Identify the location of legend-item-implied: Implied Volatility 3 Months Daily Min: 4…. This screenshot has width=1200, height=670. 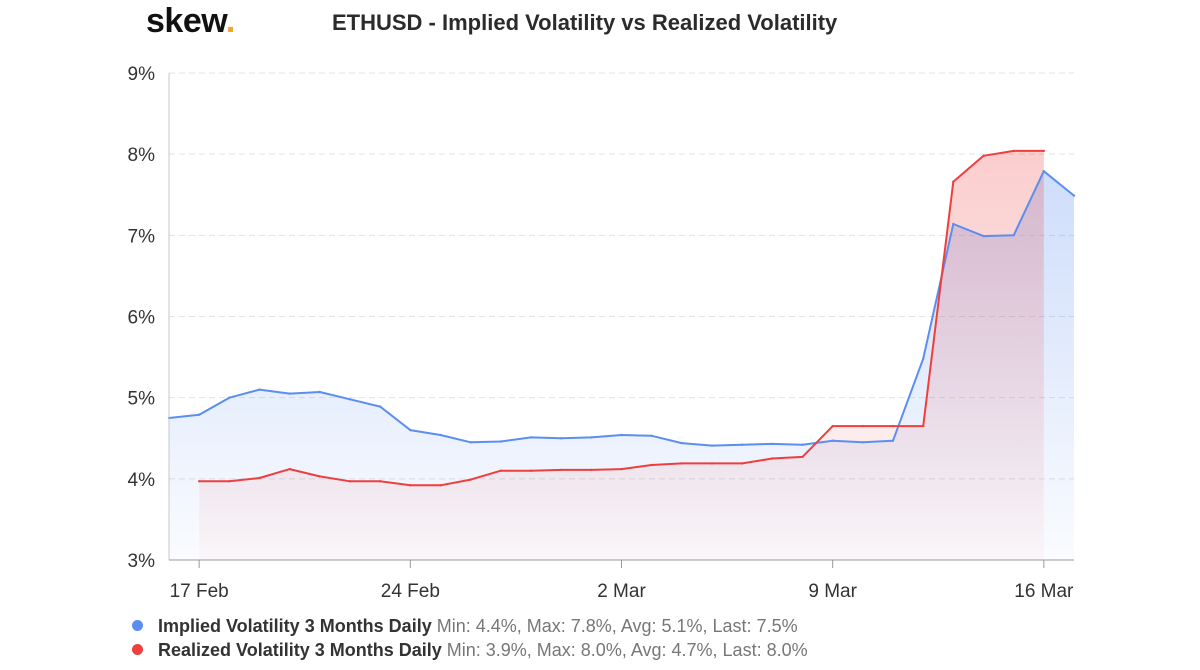
(465, 626).